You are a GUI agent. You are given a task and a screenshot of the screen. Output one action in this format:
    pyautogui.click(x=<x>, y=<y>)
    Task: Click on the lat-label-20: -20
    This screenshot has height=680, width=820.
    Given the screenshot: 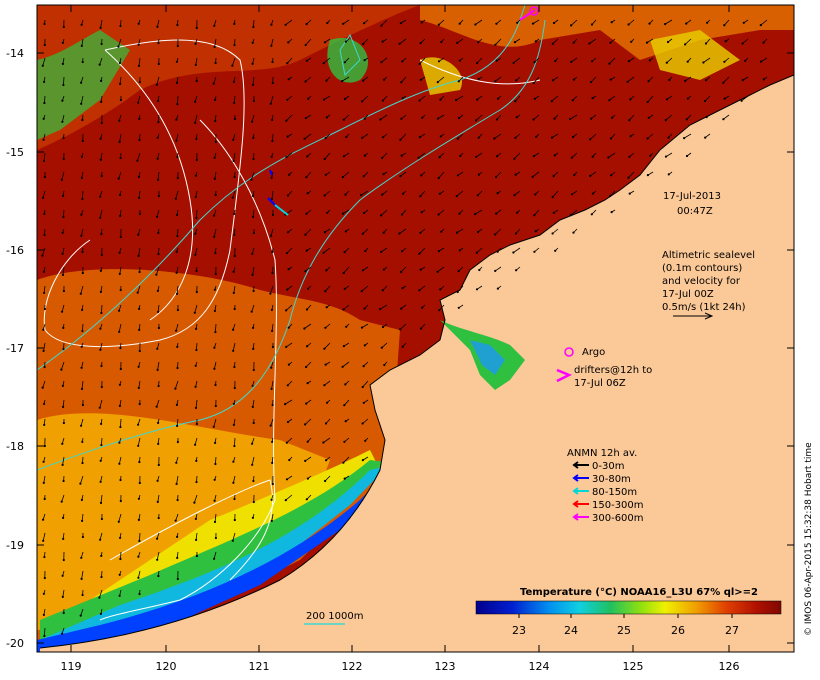 What is the action you would take?
    pyautogui.click(x=15, y=643)
    